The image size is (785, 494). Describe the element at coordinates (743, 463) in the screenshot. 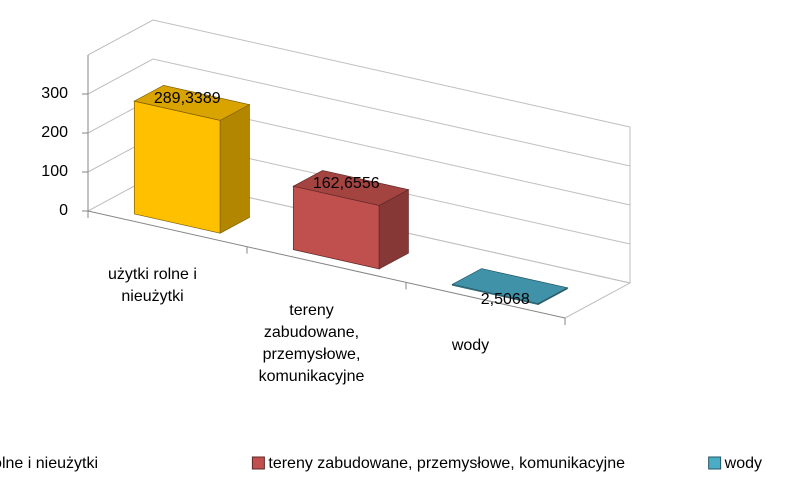

I see `legend-label: wody` at that location.